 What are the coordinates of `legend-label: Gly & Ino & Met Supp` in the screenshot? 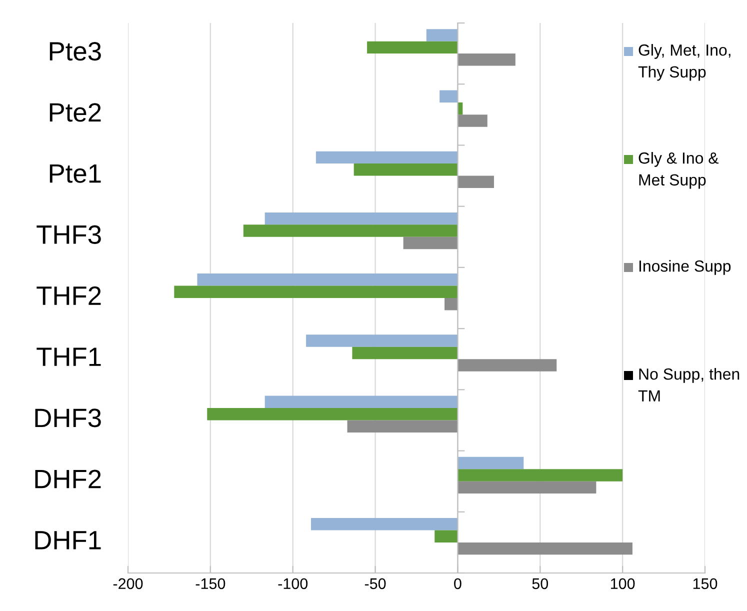 It's located at (678, 170).